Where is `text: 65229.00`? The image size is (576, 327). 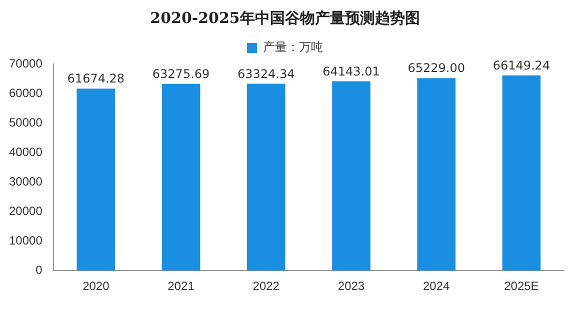
text: 65229.00 is located at coordinates (436, 68).